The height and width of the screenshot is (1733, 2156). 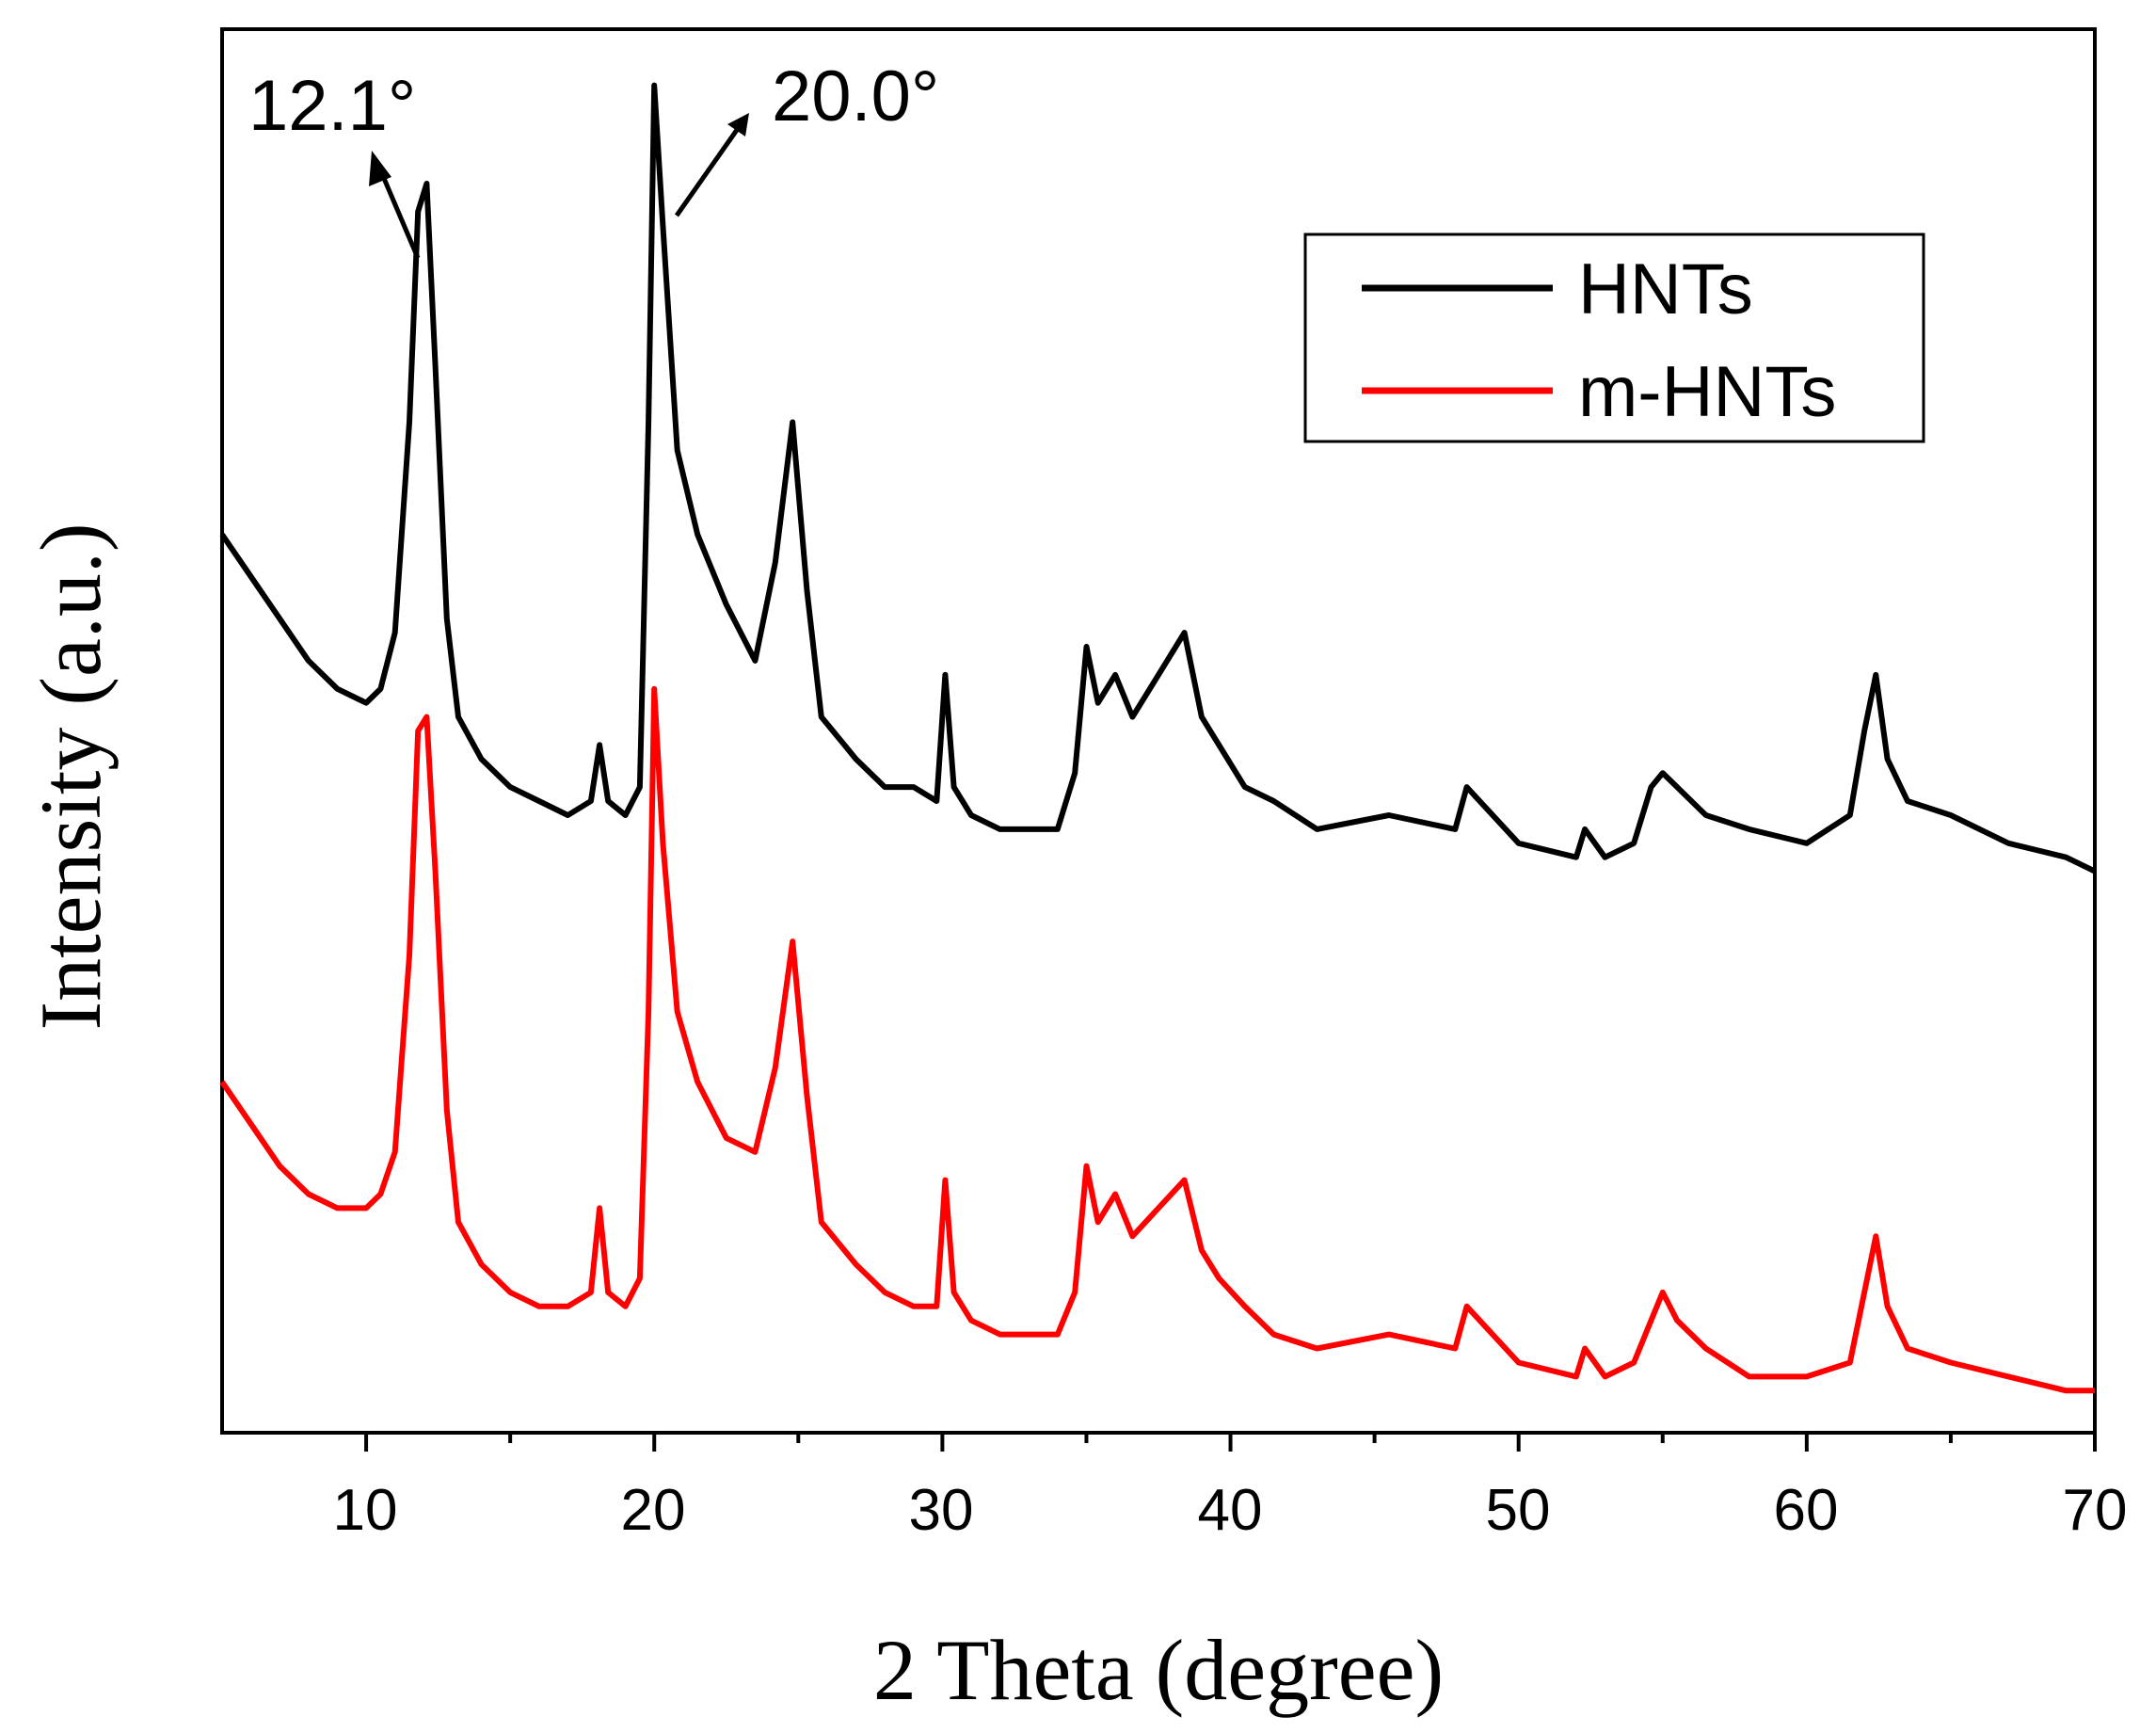 I want to click on annotation-label: 20.0°, so click(x=855, y=96).